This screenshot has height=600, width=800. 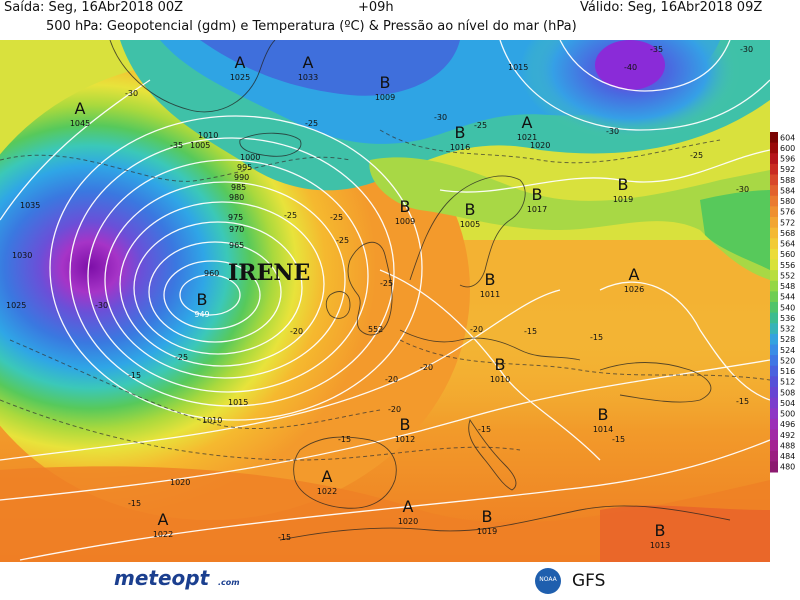 What do you see at coordinates (787, 445) in the screenshot?
I see `colorbar-label: 488` at bounding box center [787, 445].